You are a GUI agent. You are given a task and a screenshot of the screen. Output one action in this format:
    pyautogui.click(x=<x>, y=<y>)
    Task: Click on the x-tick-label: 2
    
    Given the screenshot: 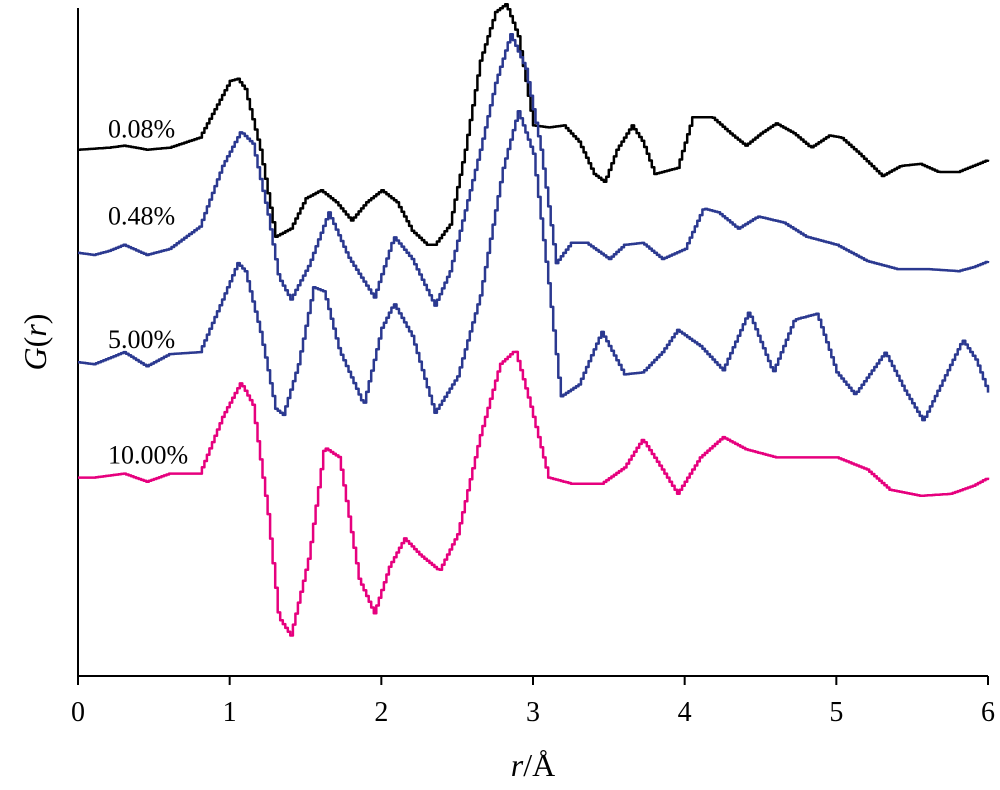 What is the action you would take?
    pyautogui.click(x=381, y=712)
    